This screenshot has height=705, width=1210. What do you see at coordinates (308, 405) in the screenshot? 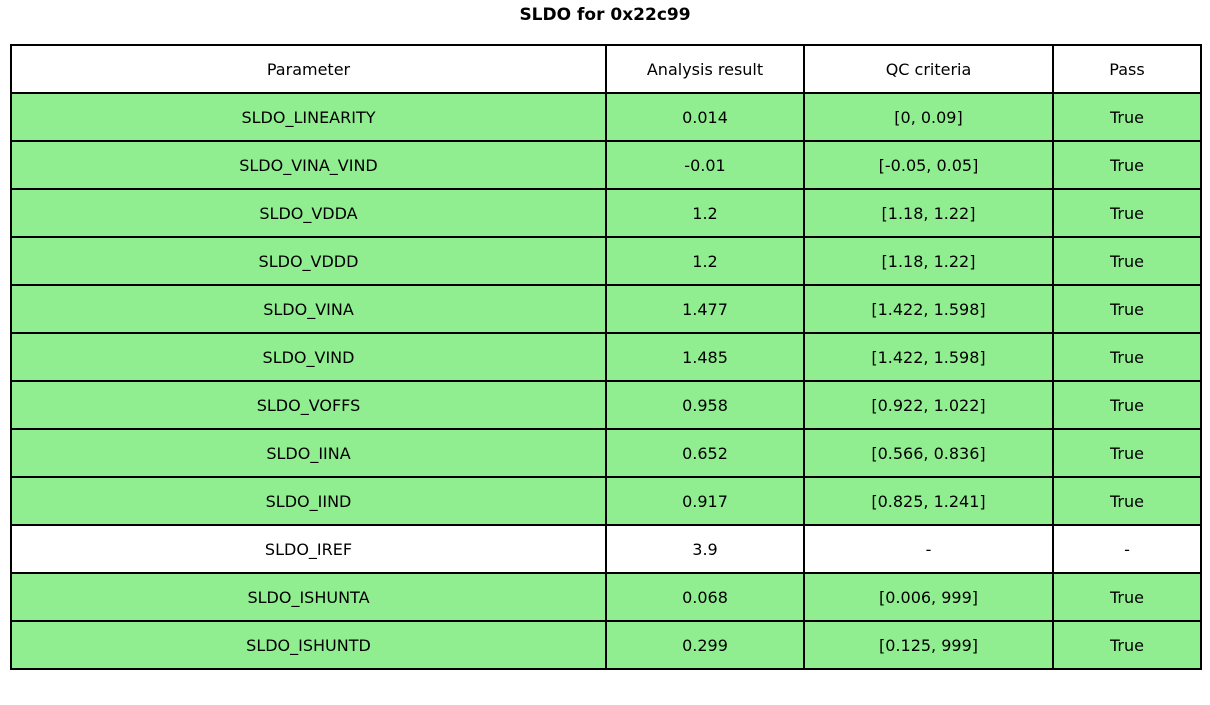
I see `parameter-cell: SLDO_VOFFS` at bounding box center [308, 405].